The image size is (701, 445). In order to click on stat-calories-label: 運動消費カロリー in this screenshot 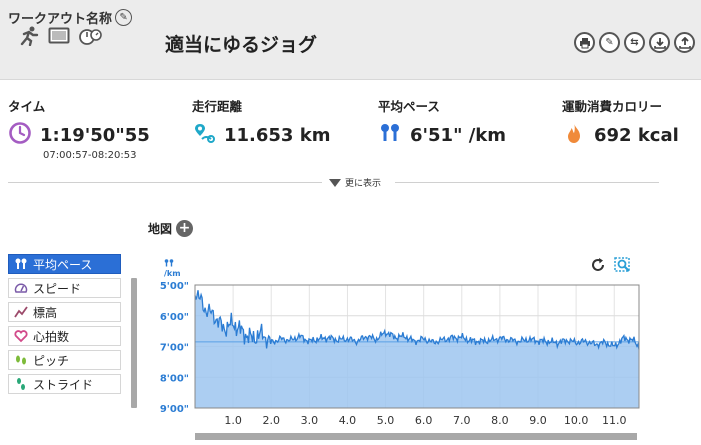, I will do `click(612, 106)`.